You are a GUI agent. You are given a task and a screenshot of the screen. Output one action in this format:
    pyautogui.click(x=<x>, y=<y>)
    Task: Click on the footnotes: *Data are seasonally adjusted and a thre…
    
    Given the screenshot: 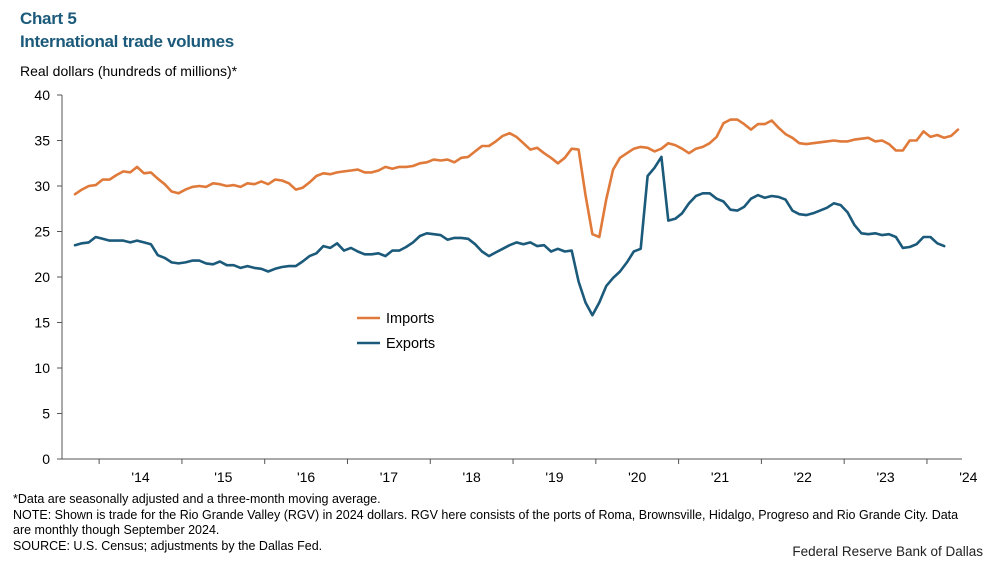 What is the action you would take?
    pyautogui.click(x=493, y=523)
    